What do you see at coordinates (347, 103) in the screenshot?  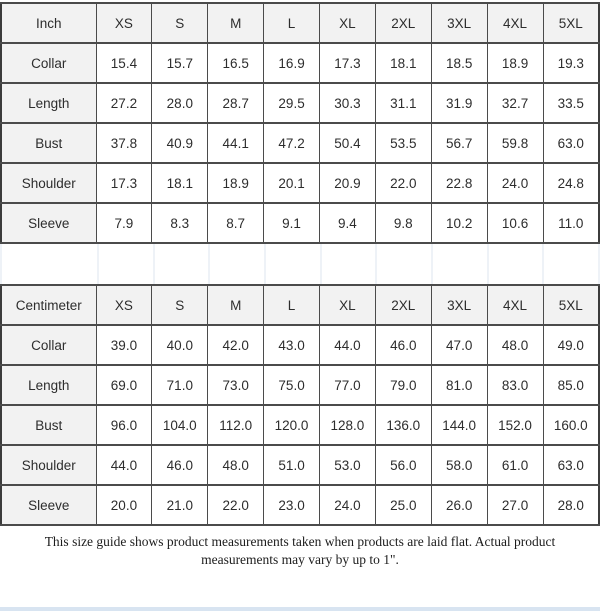 I see `measurement-value-cell: 30.3` at bounding box center [347, 103].